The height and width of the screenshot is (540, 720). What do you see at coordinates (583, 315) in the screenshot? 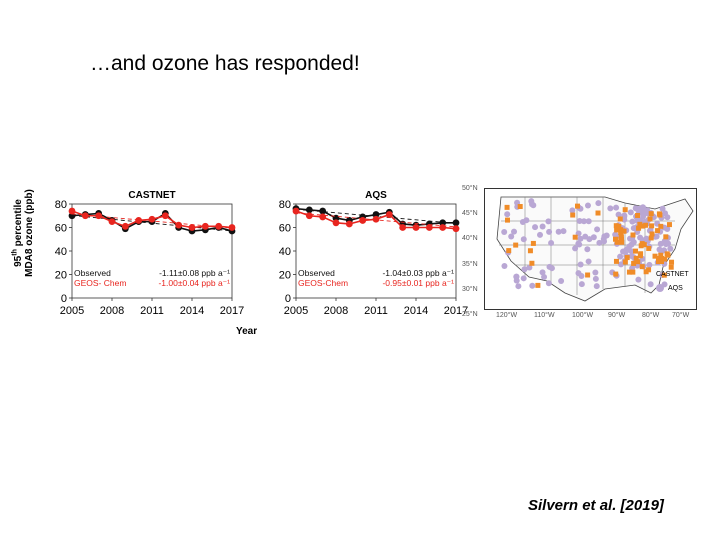
I see `lon-label: 100°W` at bounding box center [583, 315].